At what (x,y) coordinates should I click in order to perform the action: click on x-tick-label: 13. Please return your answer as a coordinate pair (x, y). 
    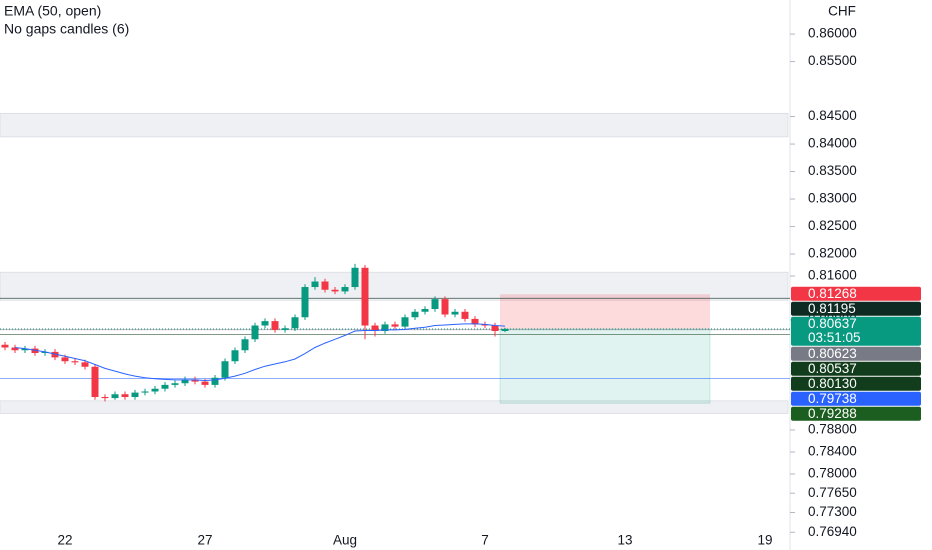
    Looking at the image, I should click on (624, 540).